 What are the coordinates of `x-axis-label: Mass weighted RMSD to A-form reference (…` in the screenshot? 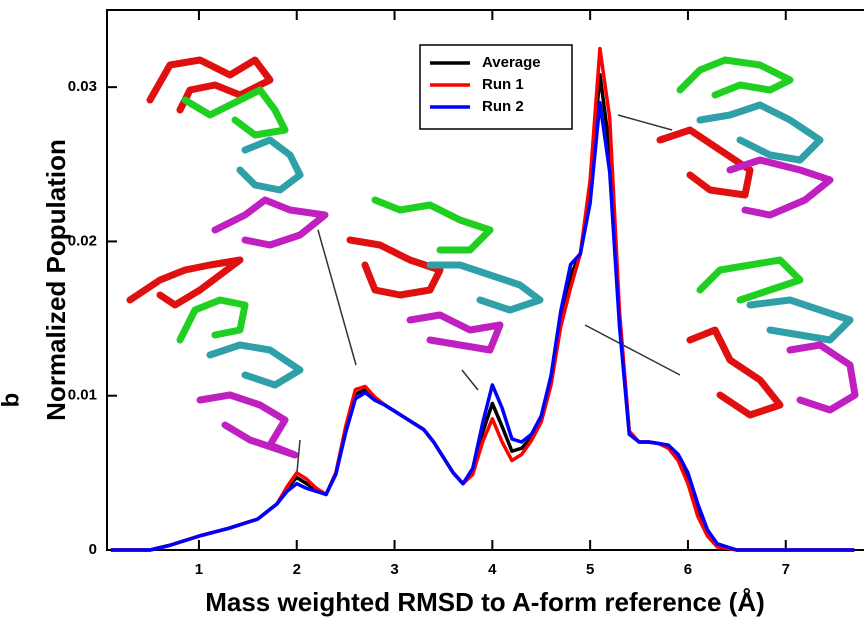 It's located at (485, 602).